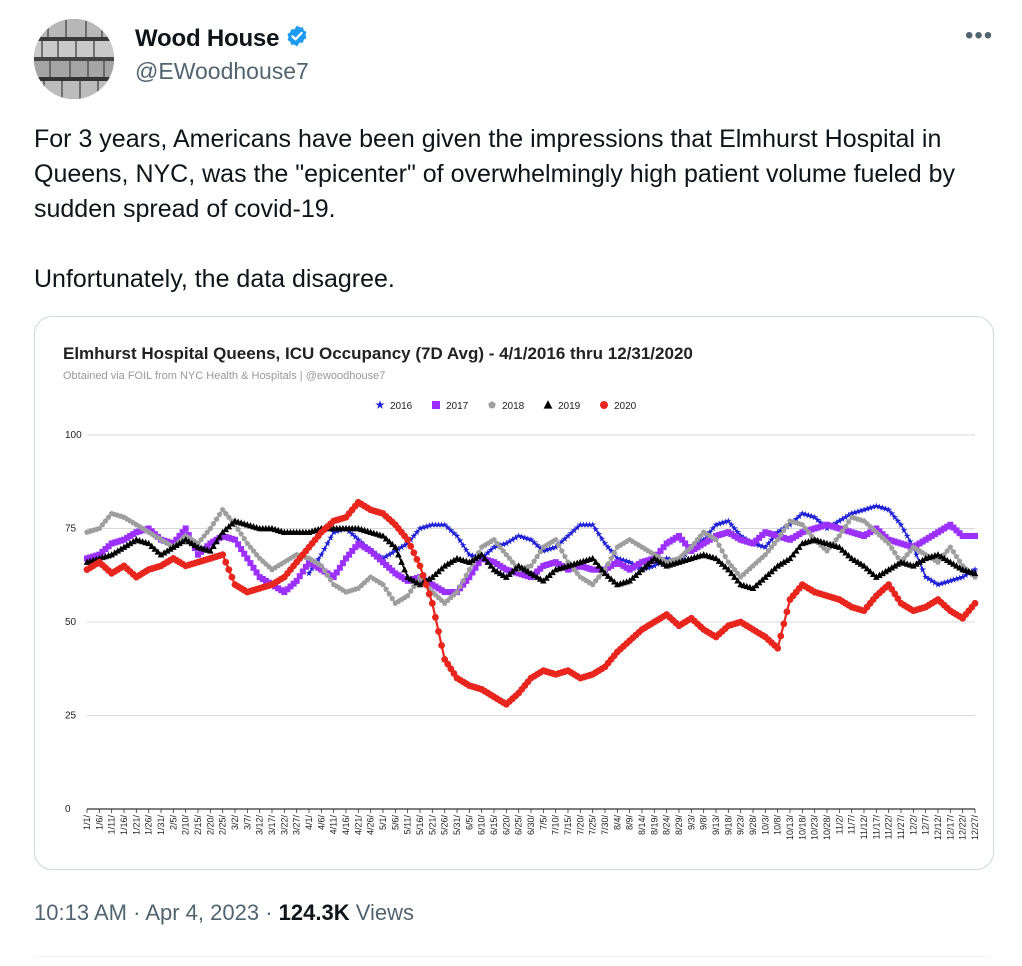 This screenshot has width=1022, height=966. What do you see at coordinates (207, 38) in the screenshot?
I see `author-name: Wood House` at bounding box center [207, 38].